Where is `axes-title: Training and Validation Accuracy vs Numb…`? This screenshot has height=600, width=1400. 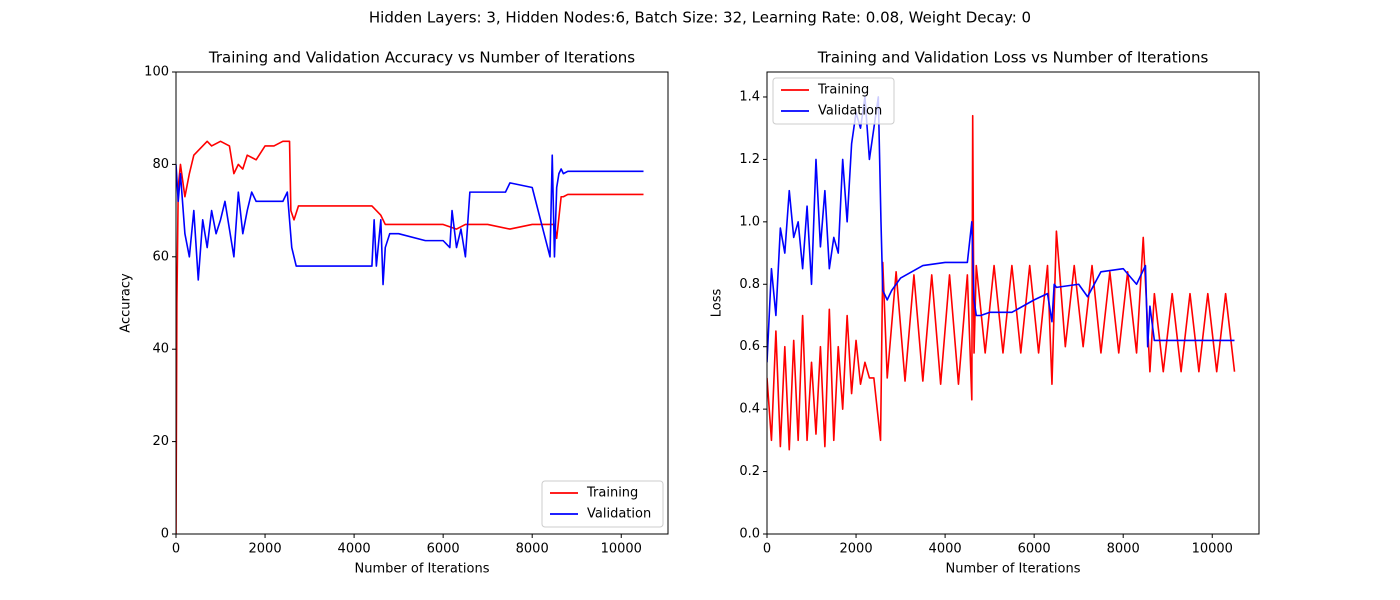
axes-title: Training and Validation Accuracy vs Numb… is located at coordinates (421, 58).